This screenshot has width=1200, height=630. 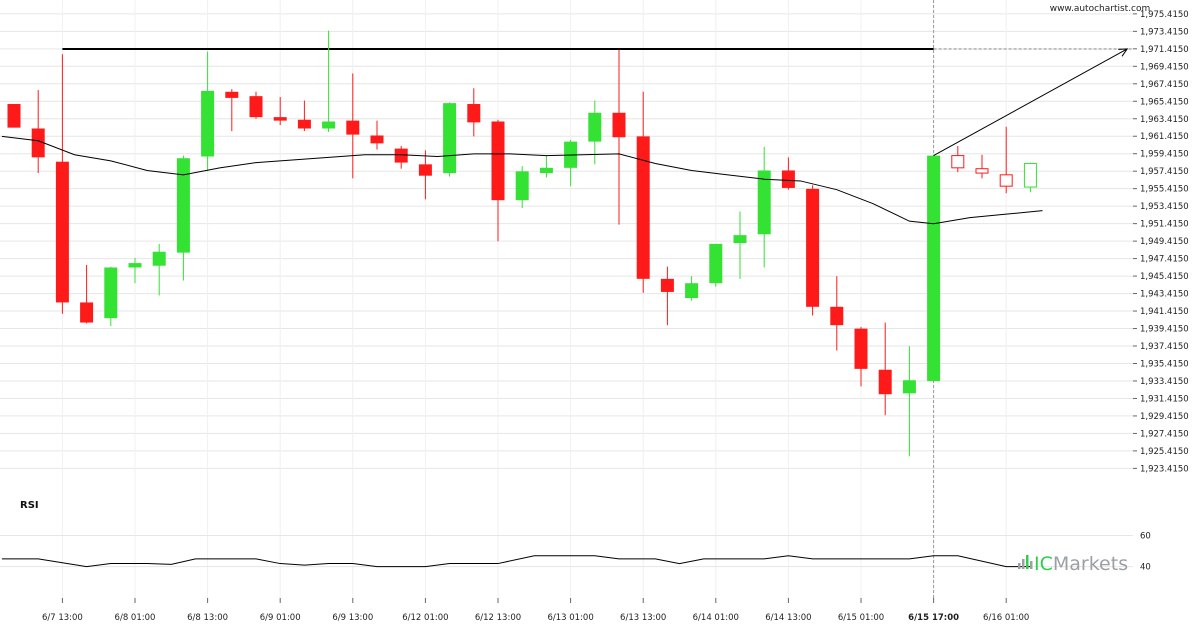 What do you see at coordinates (1164, 364) in the screenshot?
I see `price-tick-label: 1,935.4150` at bounding box center [1164, 364].